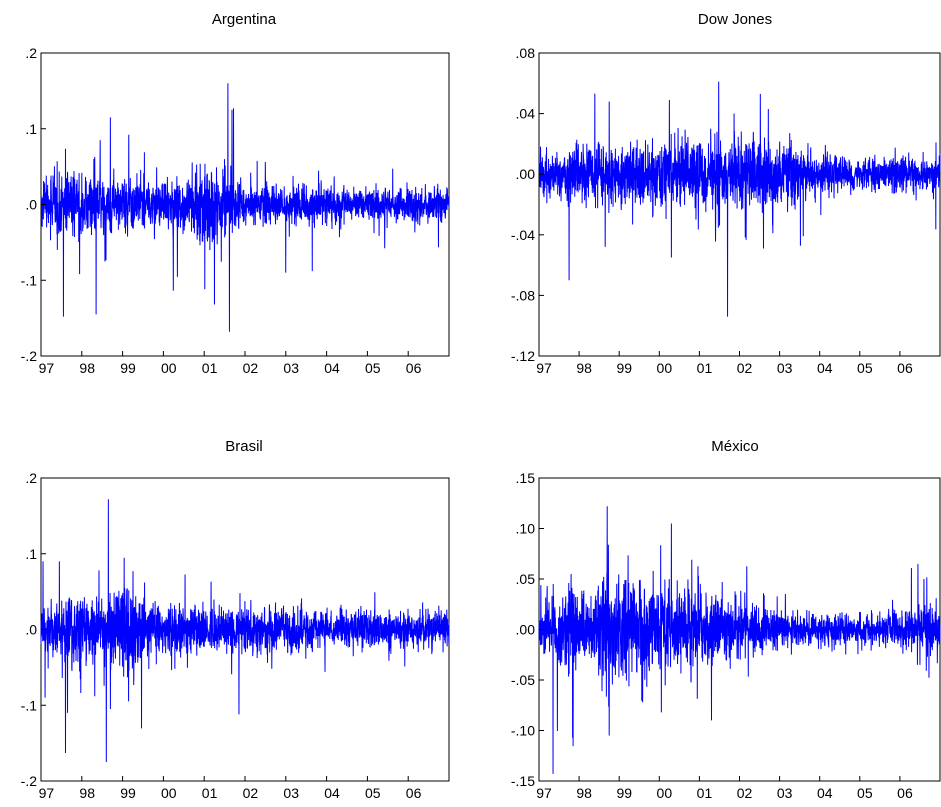 The width and height of the screenshot is (941, 807). What do you see at coordinates (735, 446) in the screenshot?
I see `chart-title: México` at bounding box center [735, 446].